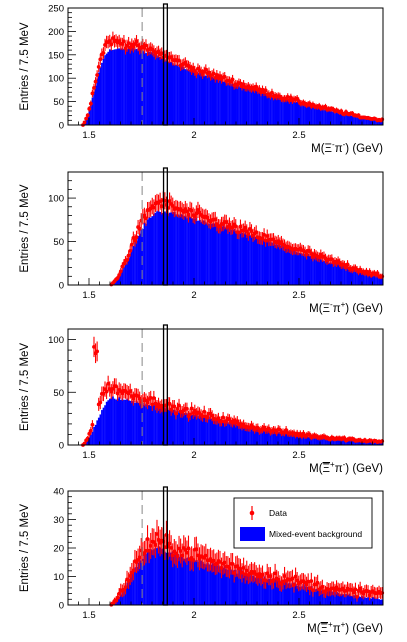 This screenshot has height=642, width=407. What do you see at coordinates (364, 629) in the screenshot?
I see `x-axis-title-part: ) (GeV)` at bounding box center [364, 629].